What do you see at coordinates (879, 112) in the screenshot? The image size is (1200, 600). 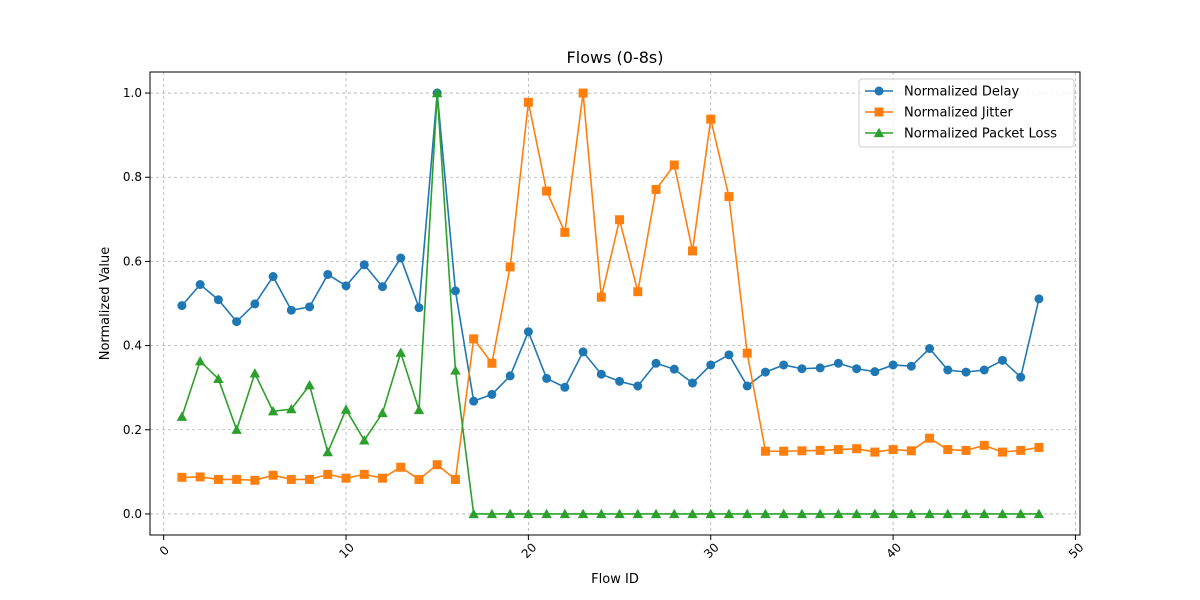 I see `legend-marker` at bounding box center [879, 112].